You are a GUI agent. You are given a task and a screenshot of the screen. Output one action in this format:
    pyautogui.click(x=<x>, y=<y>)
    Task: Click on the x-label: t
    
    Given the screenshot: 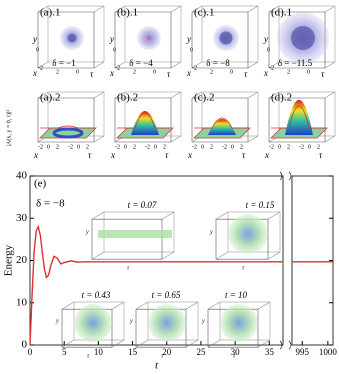 What is the action you would take?
    pyautogui.click(x=157, y=366)
    